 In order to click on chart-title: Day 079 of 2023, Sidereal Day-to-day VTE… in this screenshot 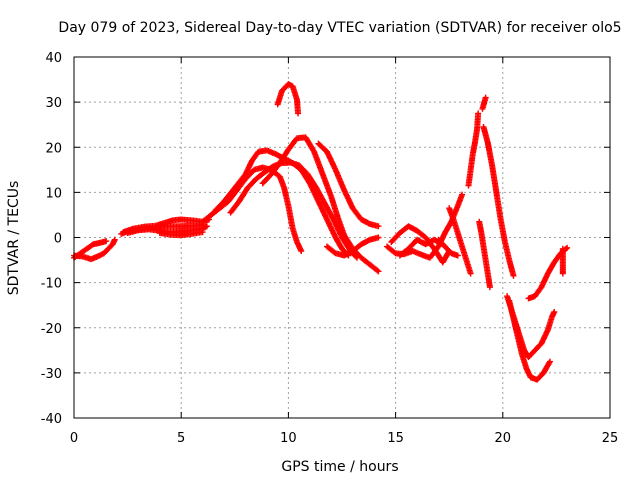, I will do `click(339, 28)`.